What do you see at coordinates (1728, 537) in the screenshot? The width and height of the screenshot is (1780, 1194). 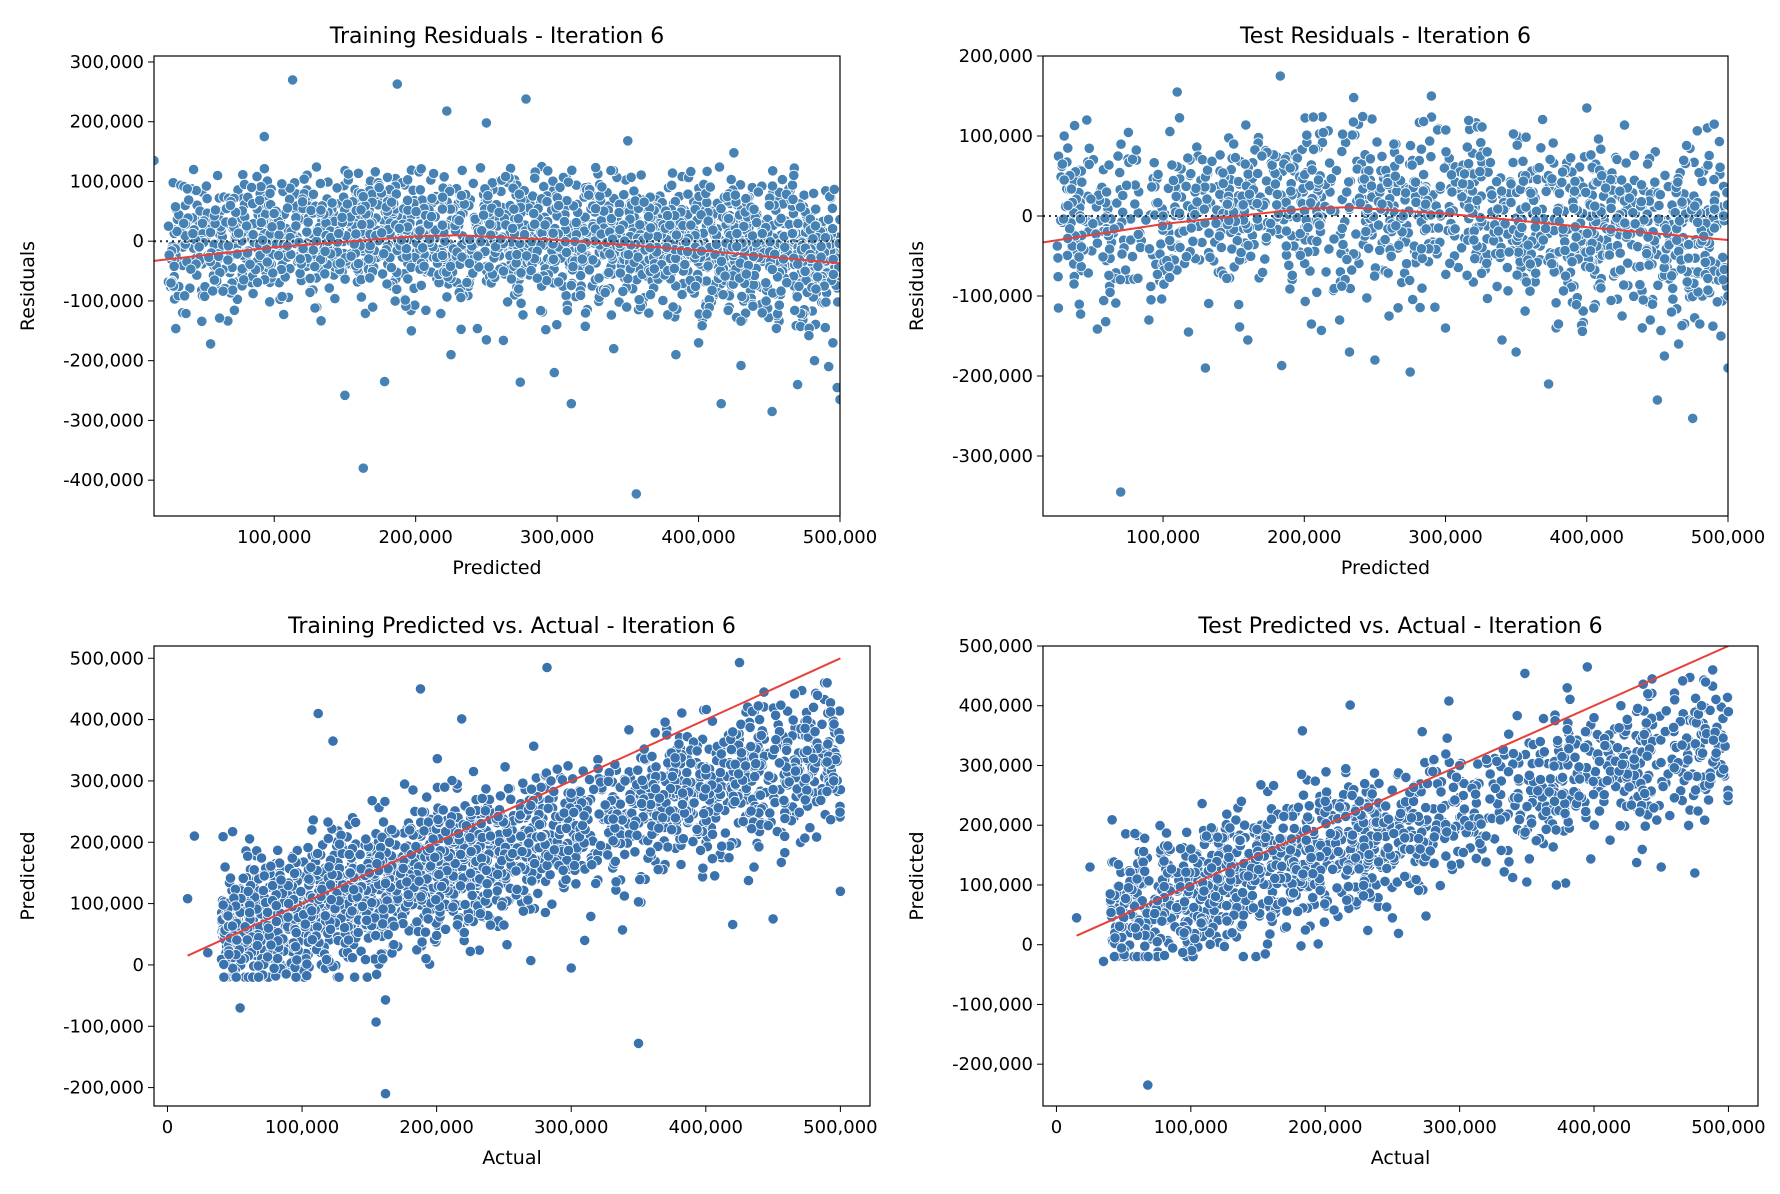 I see `x-tick-label: 500,000` at bounding box center [1728, 537].